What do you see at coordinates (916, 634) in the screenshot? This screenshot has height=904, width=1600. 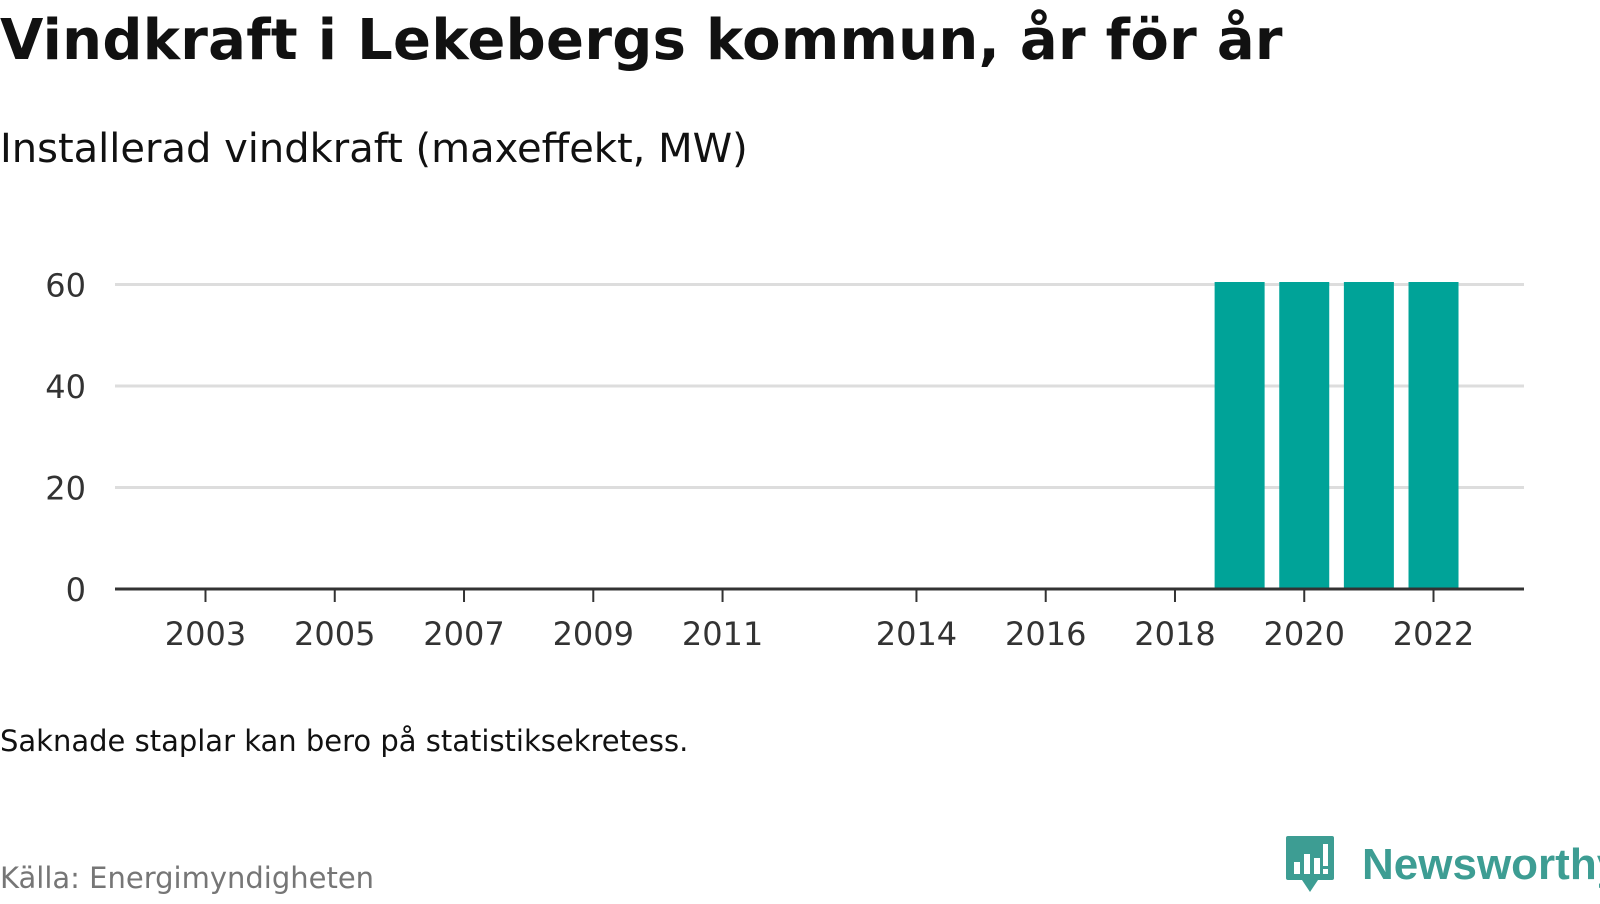 I see `x-tick-label-2014: 2014` at bounding box center [916, 634].